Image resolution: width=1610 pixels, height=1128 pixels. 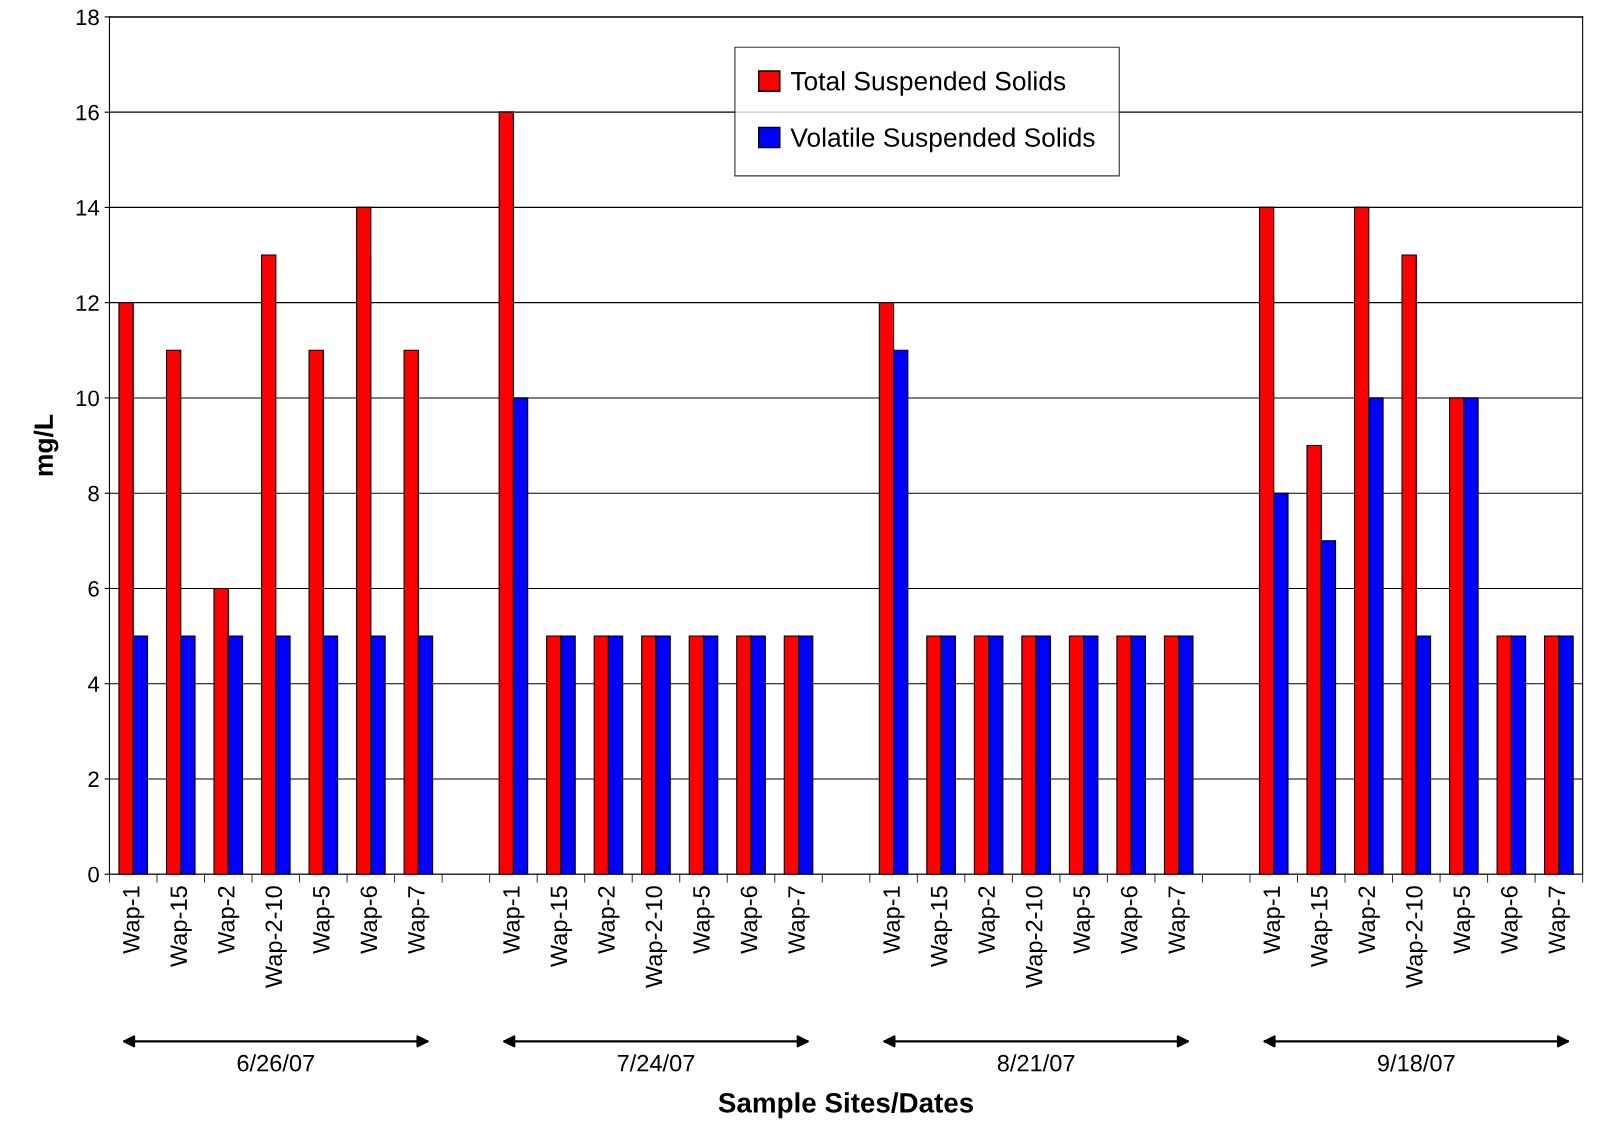 I want to click on text: 7/24/07, so click(x=656, y=1063).